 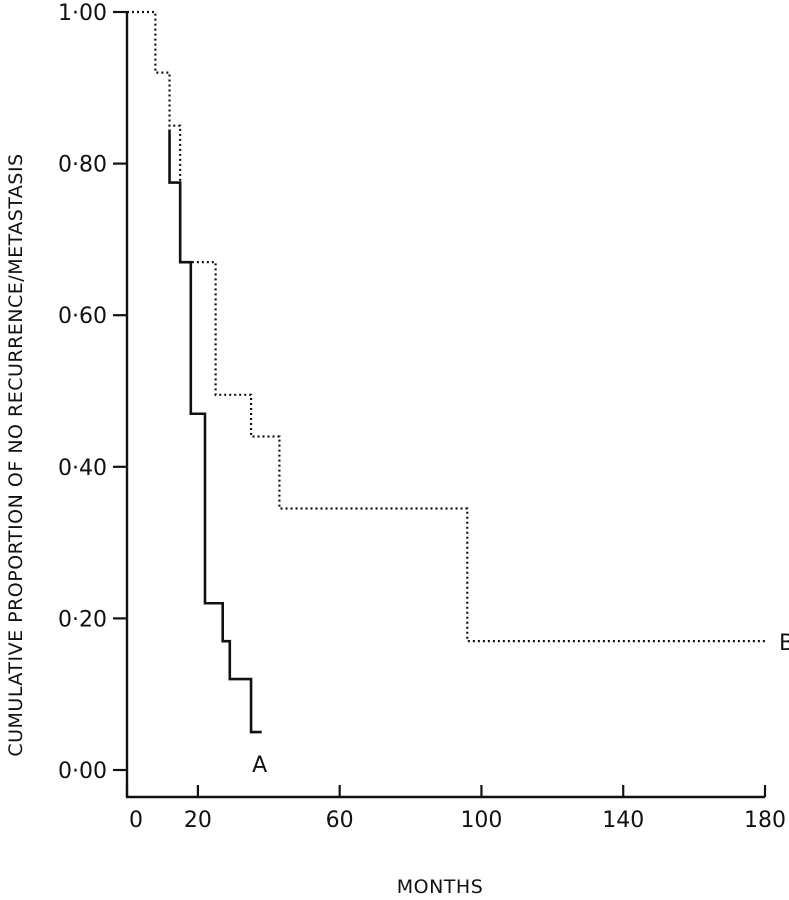 What do you see at coordinates (82, 619) in the screenshot?
I see `y-tick-label: 0·20` at bounding box center [82, 619].